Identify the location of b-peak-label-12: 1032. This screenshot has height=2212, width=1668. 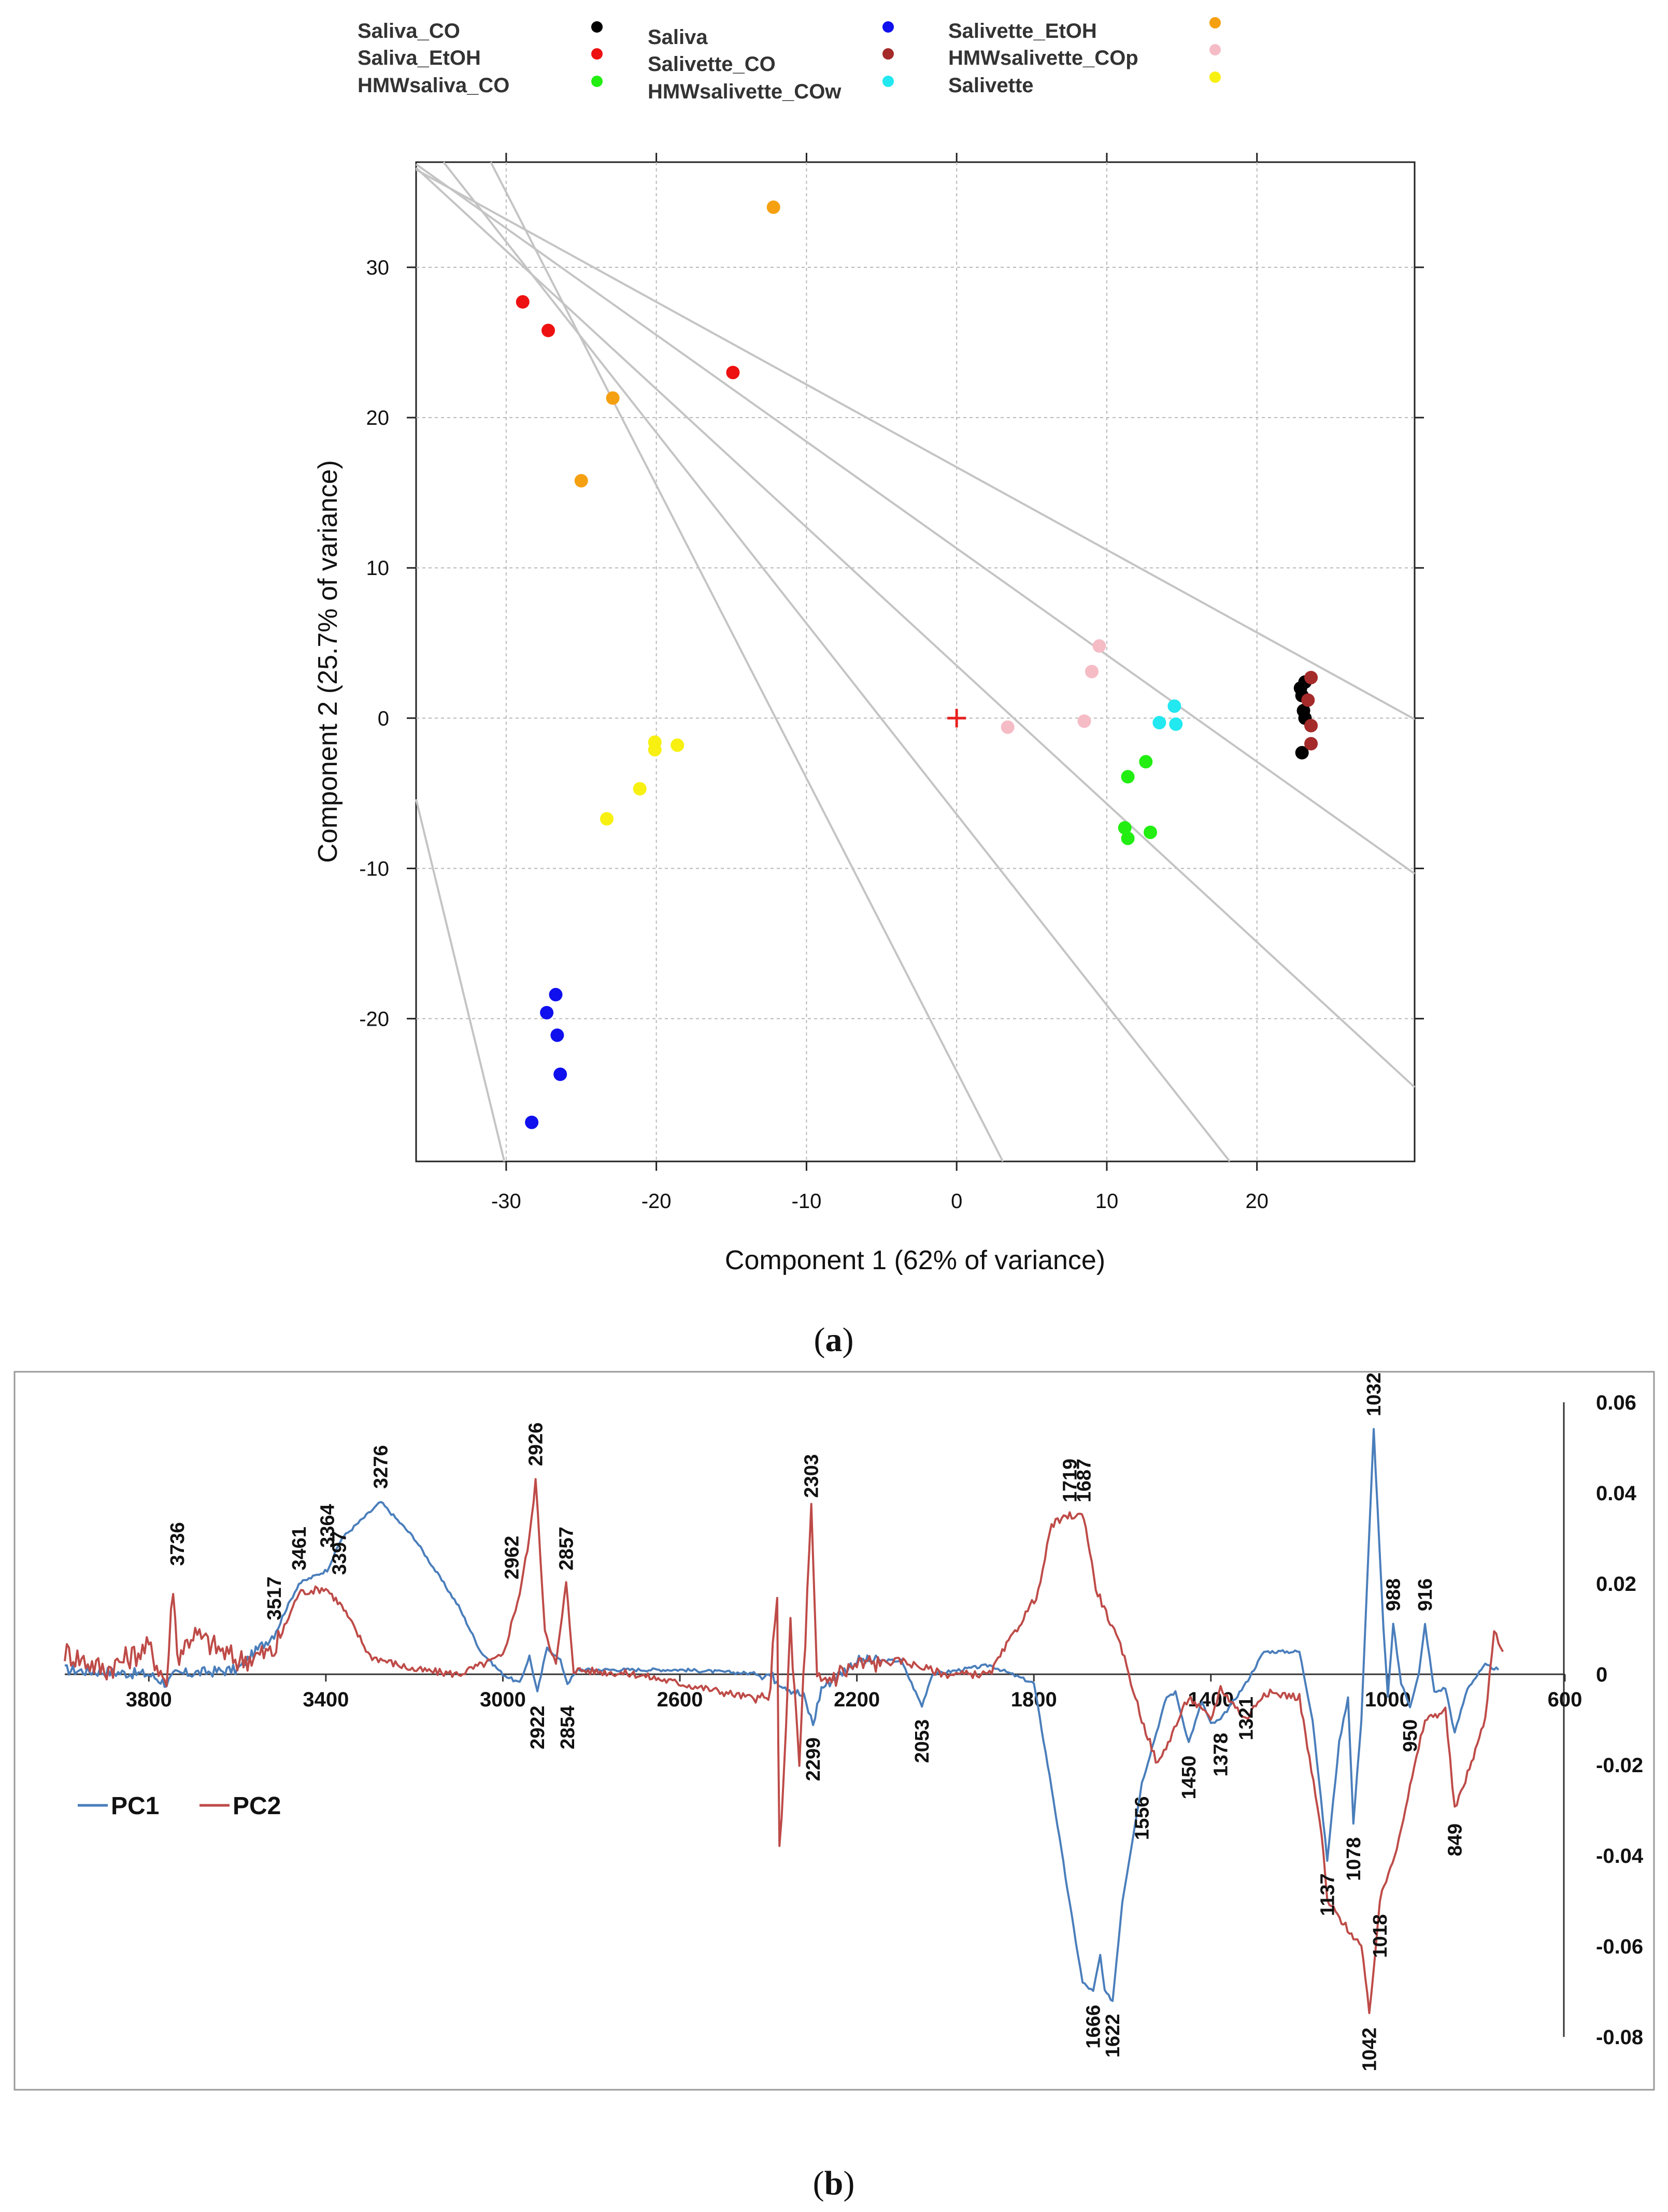
(1374, 1394).